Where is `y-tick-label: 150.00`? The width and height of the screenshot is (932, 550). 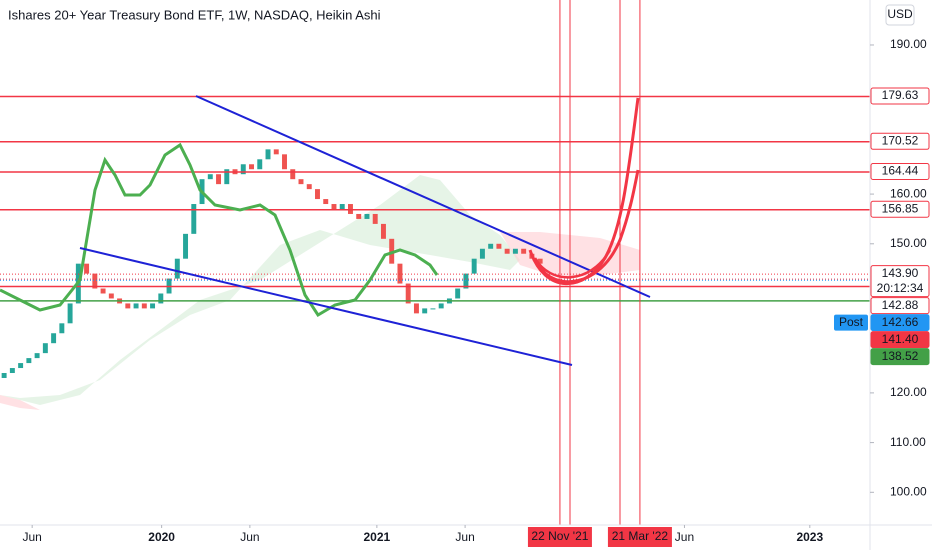
y-tick-label: 150.00 is located at coordinates (908, 243).